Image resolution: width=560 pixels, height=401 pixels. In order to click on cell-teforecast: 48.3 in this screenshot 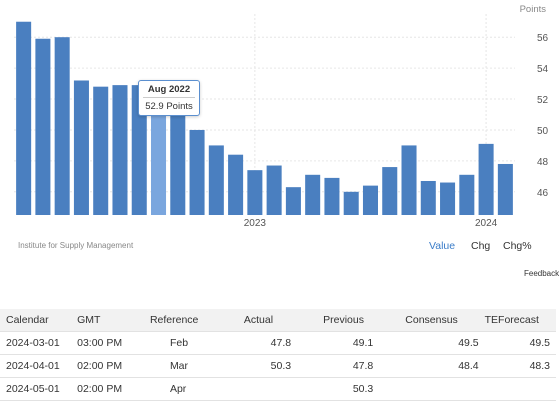, I will do `click(517, 366)`.